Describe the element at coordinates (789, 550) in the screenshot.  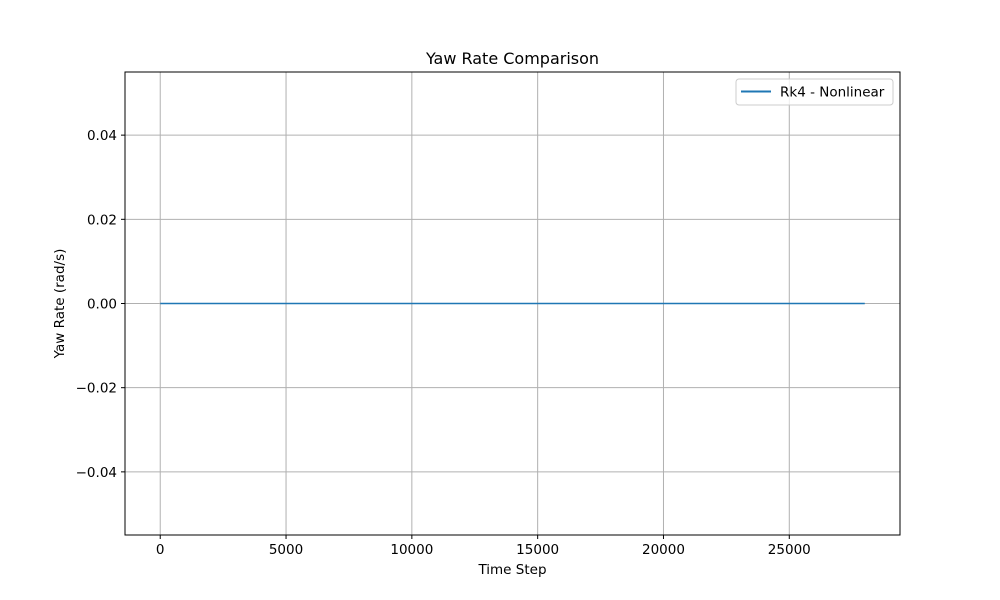
I see `x-tick-label: 25000` at that location.